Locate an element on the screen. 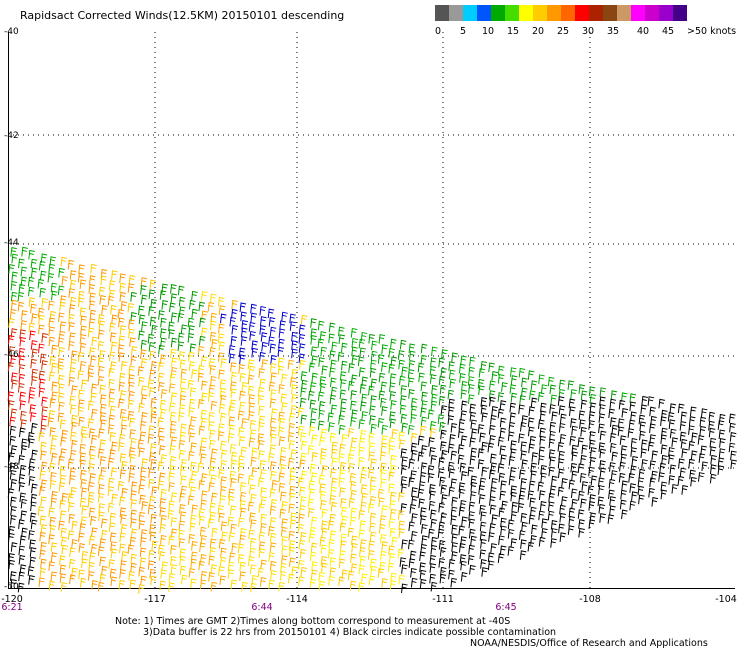 Image resolution: width=740 pixels, height=650 pixels. legend-label-5: 5 is located at coordinates (463, 31).